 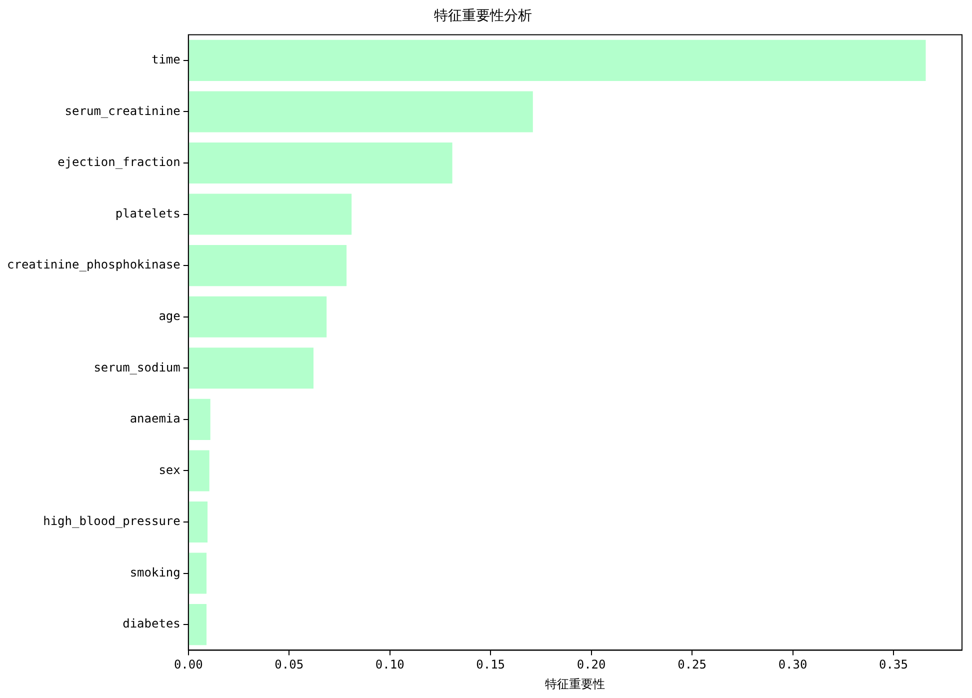 What do you see at coordinates (188, 665) in the screenshot?
I see `x-tick-label: 0.00` at bounding box center [188, 665].